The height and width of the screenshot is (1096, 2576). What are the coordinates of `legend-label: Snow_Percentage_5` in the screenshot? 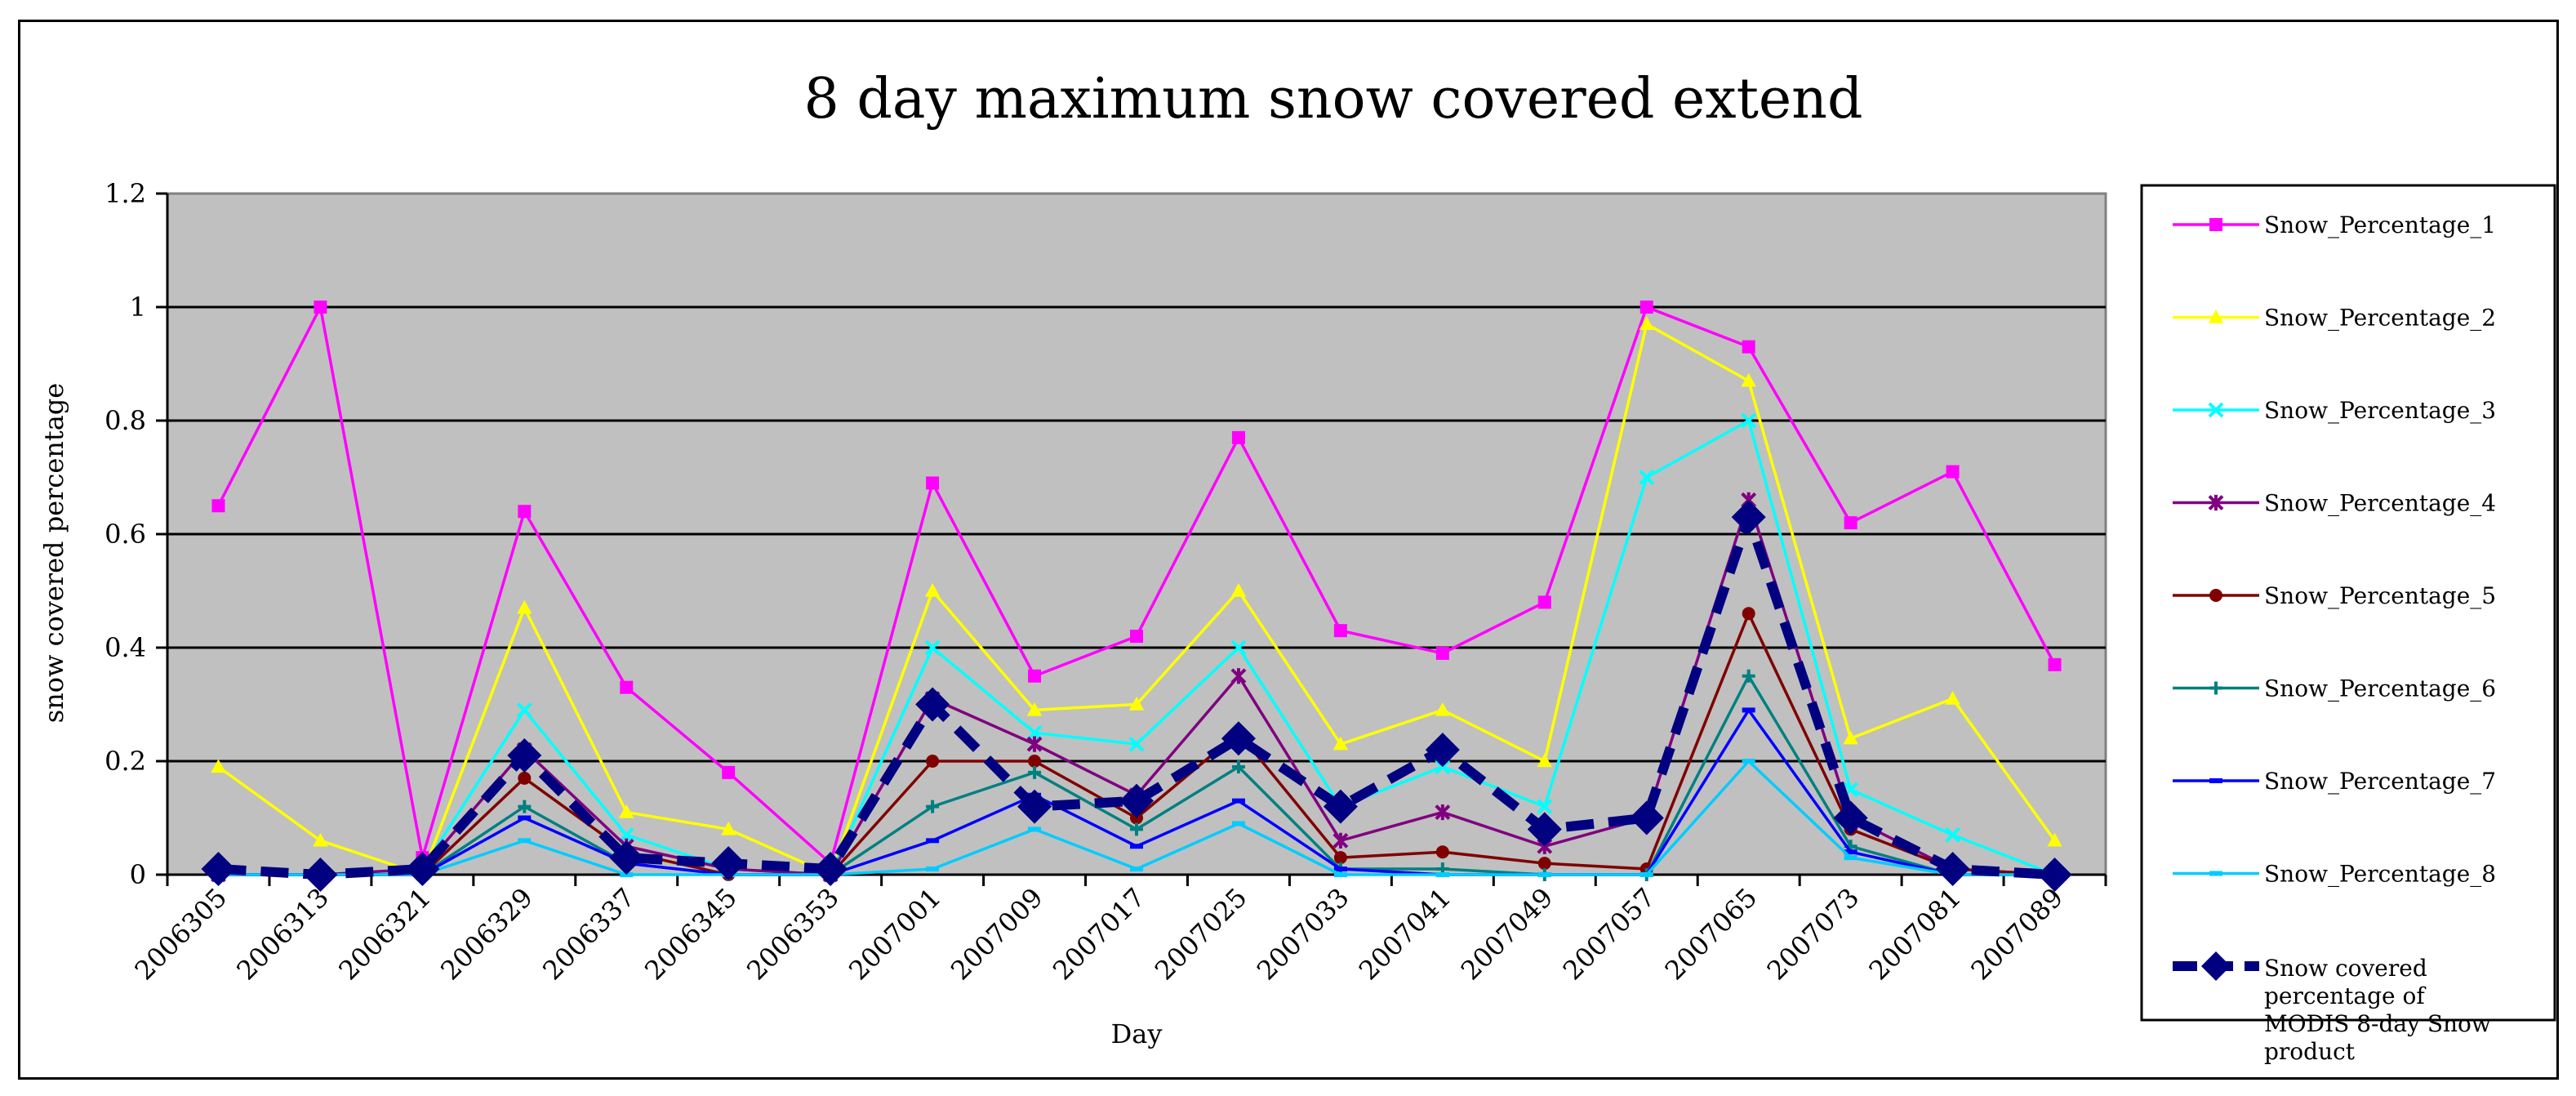 It's located at (2380, 595).